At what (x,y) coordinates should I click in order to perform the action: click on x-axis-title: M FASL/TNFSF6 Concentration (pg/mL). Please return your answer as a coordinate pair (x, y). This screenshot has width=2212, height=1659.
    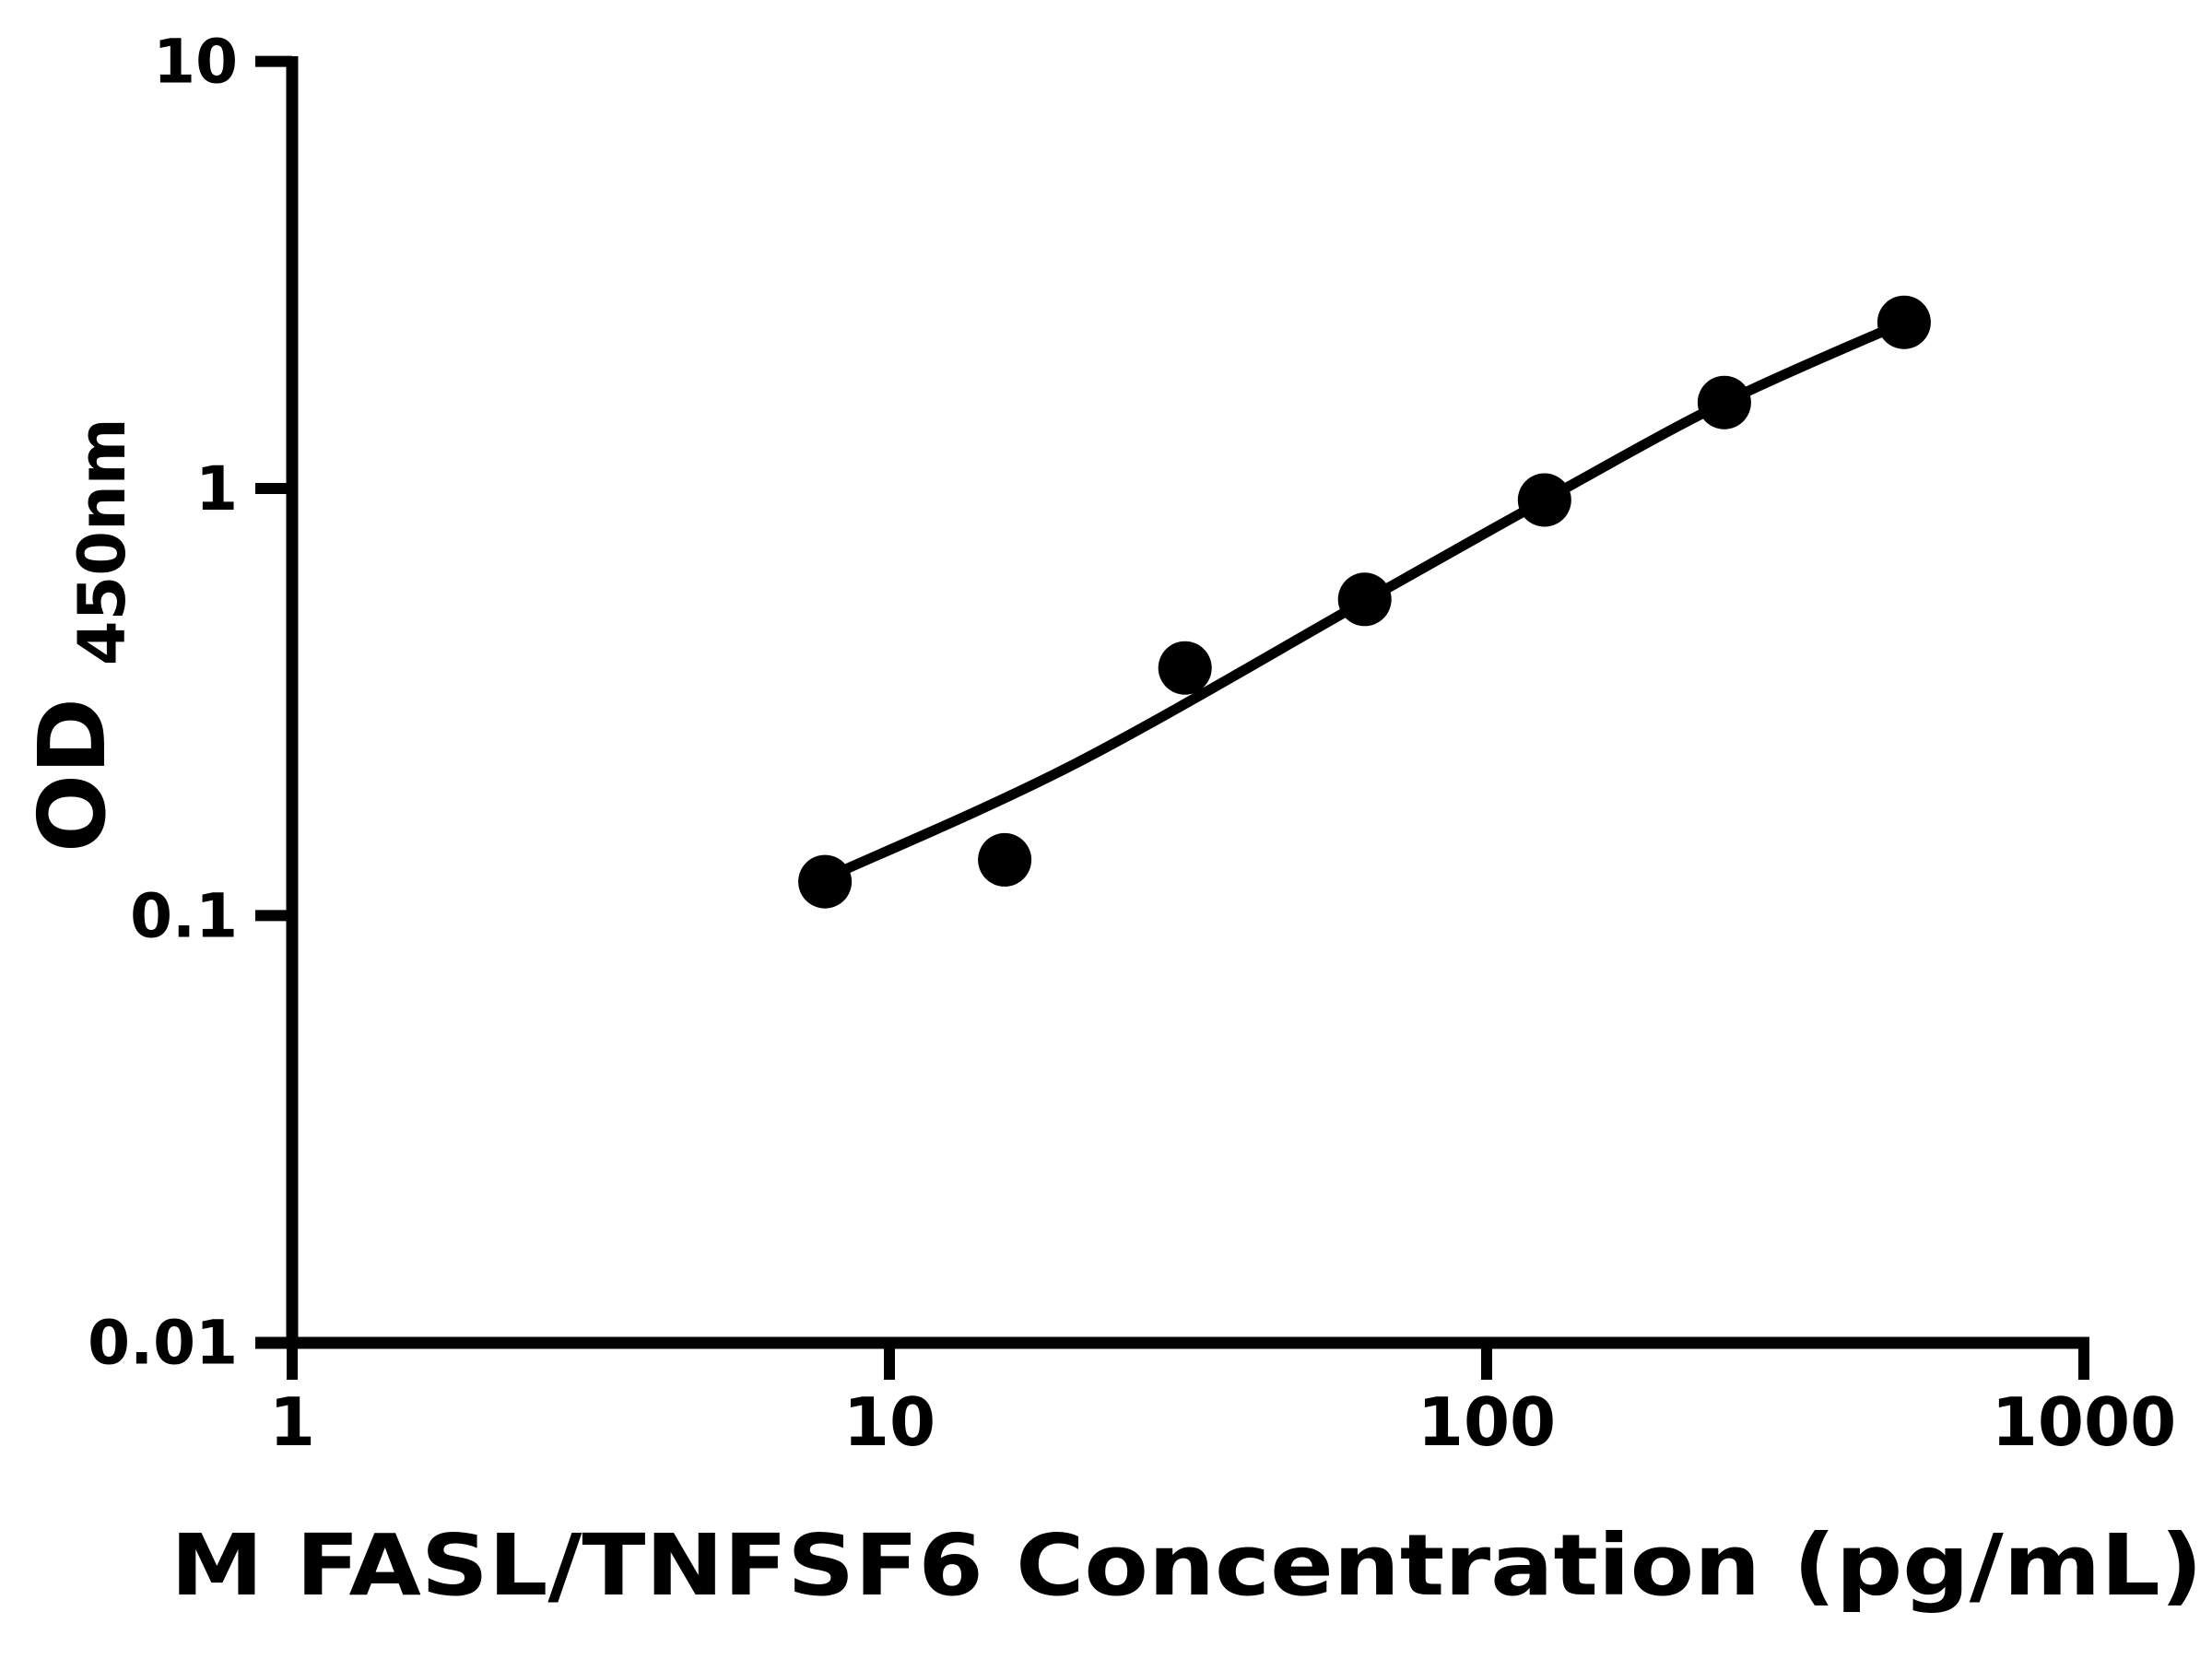
    Looking at the image, I should click on (1187, 1565).